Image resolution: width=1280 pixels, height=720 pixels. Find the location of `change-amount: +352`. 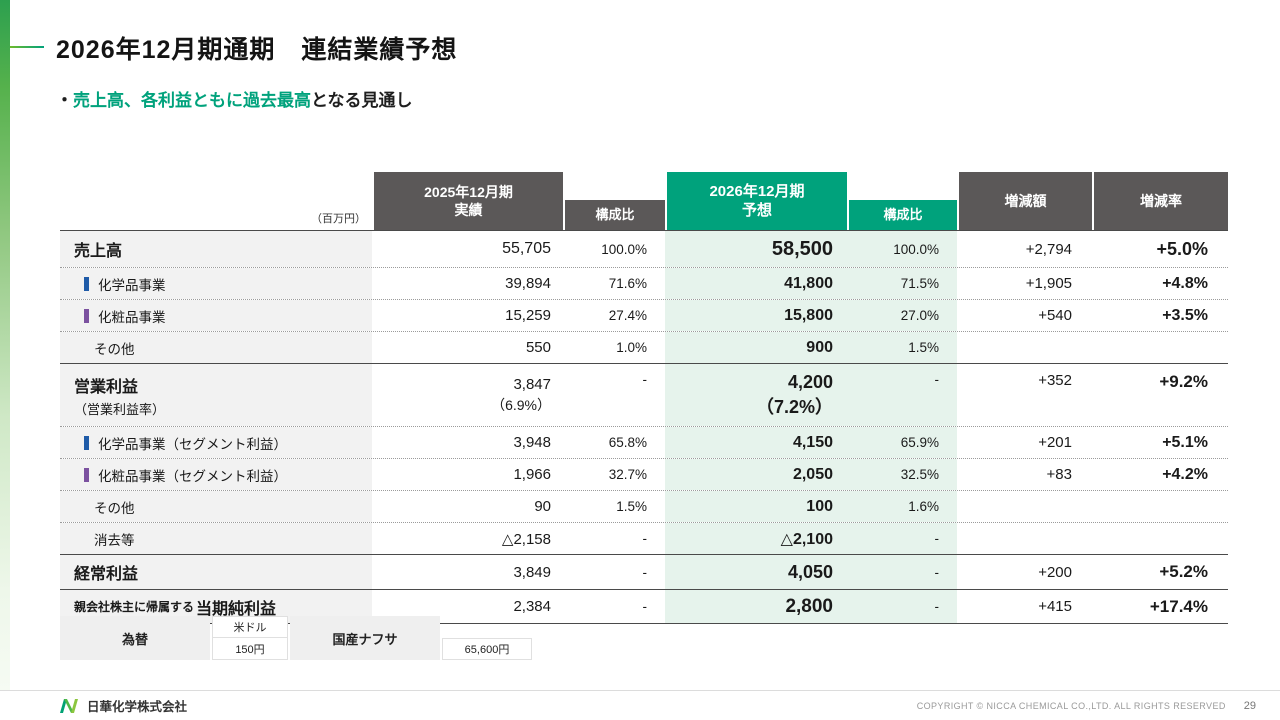

change-amount: +352 is located at coordinates (1055, 380).